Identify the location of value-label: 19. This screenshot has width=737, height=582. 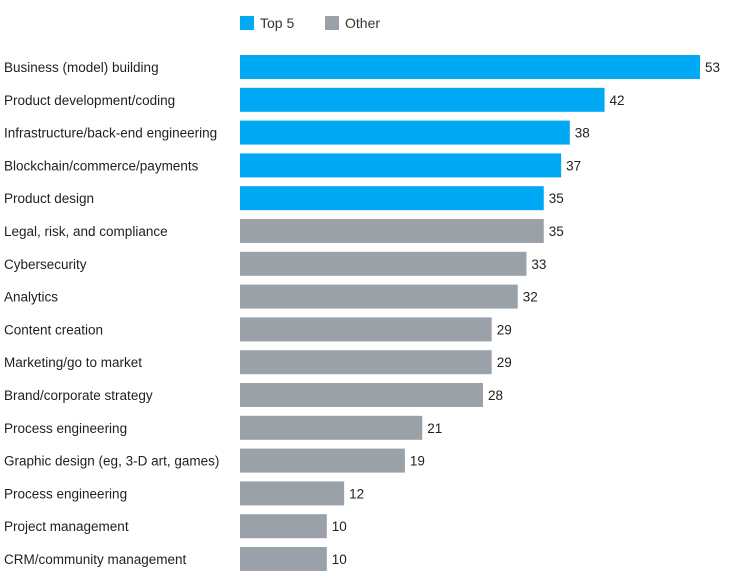
(417, 461).